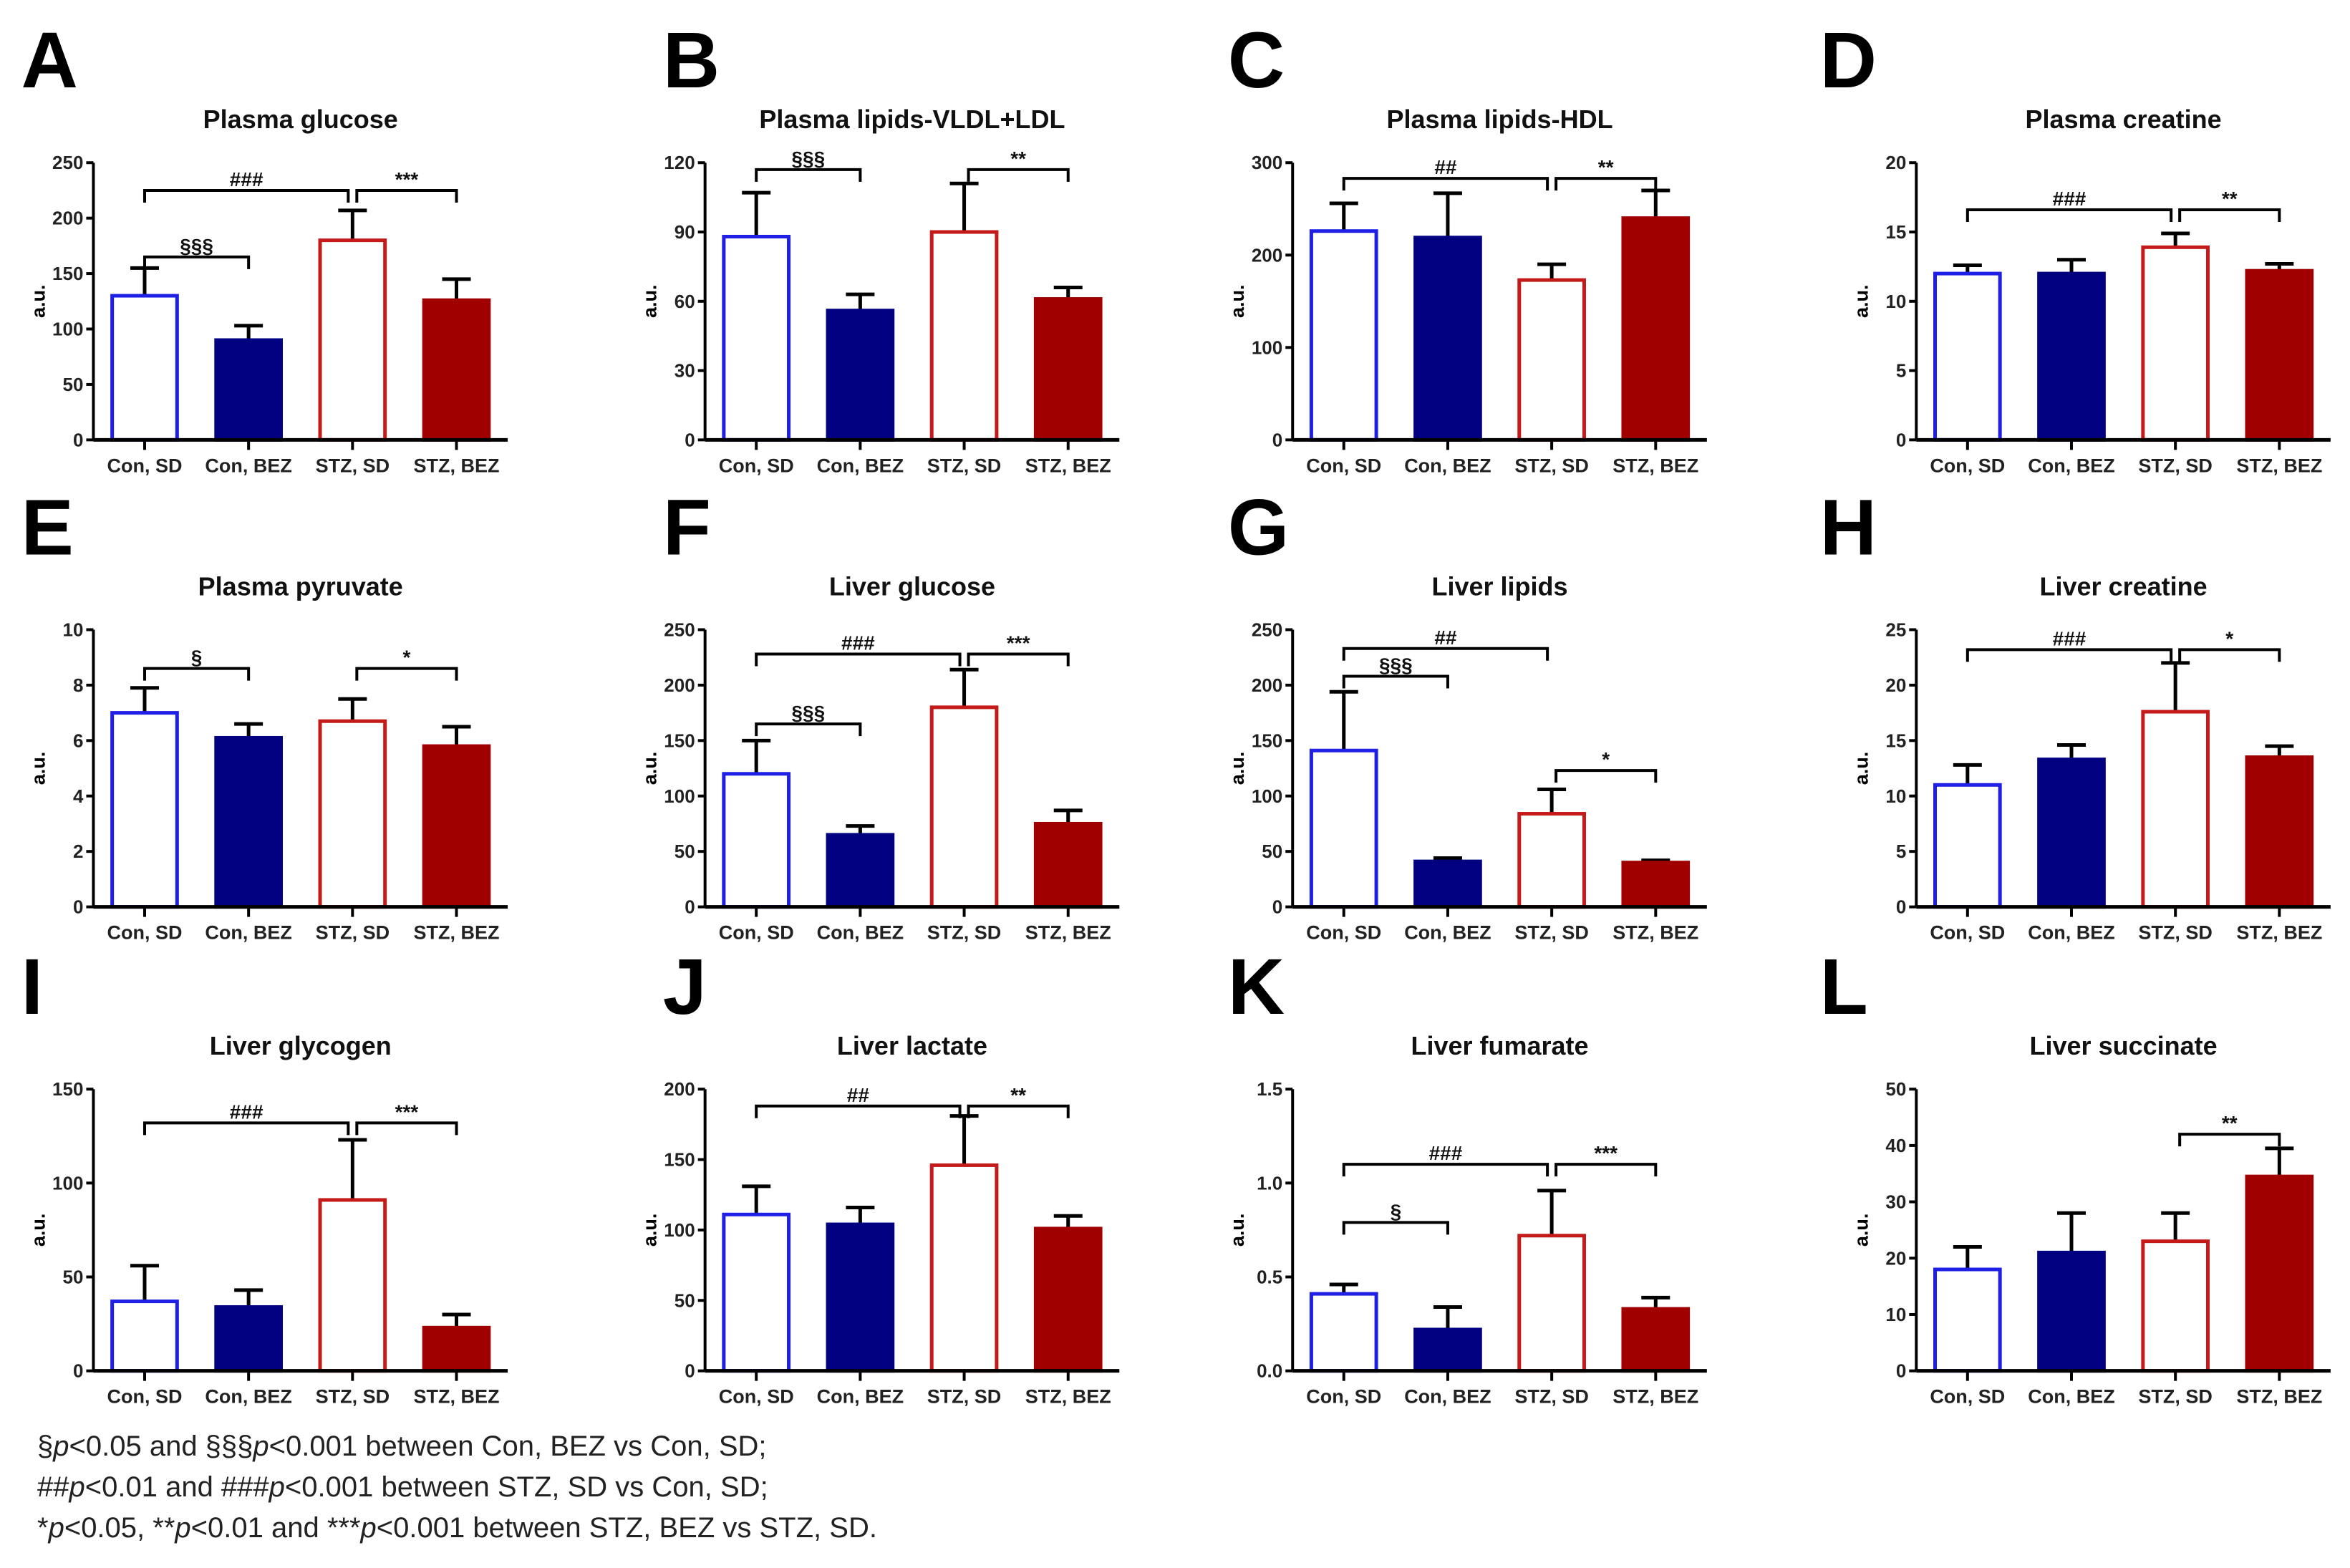 This screenshot has height=1568, width=2350. I want to click on chart-title: Liver lipids, so click(1500, 586).